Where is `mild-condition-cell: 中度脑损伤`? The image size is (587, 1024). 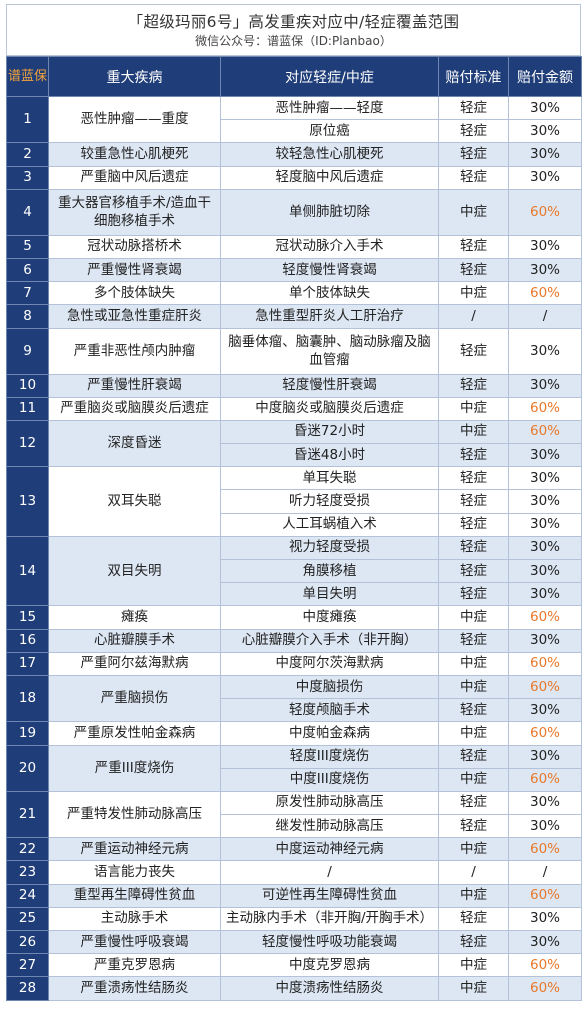
mild-condition-cell: 中度脑损伤 is located at coordinates (329, 687).